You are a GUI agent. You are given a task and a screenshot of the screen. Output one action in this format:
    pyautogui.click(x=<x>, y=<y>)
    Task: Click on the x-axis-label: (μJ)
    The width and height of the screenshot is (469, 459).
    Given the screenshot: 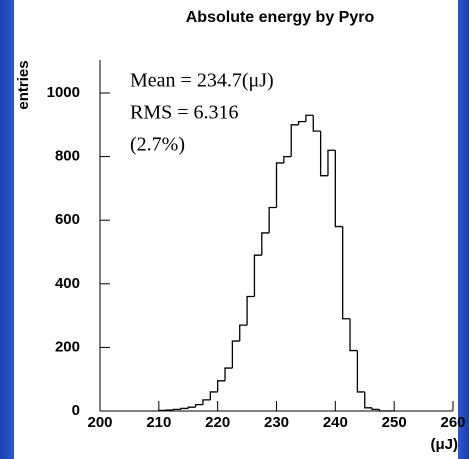 What is the action you would take?
    pyautogui.click(x=444, y=444)
    